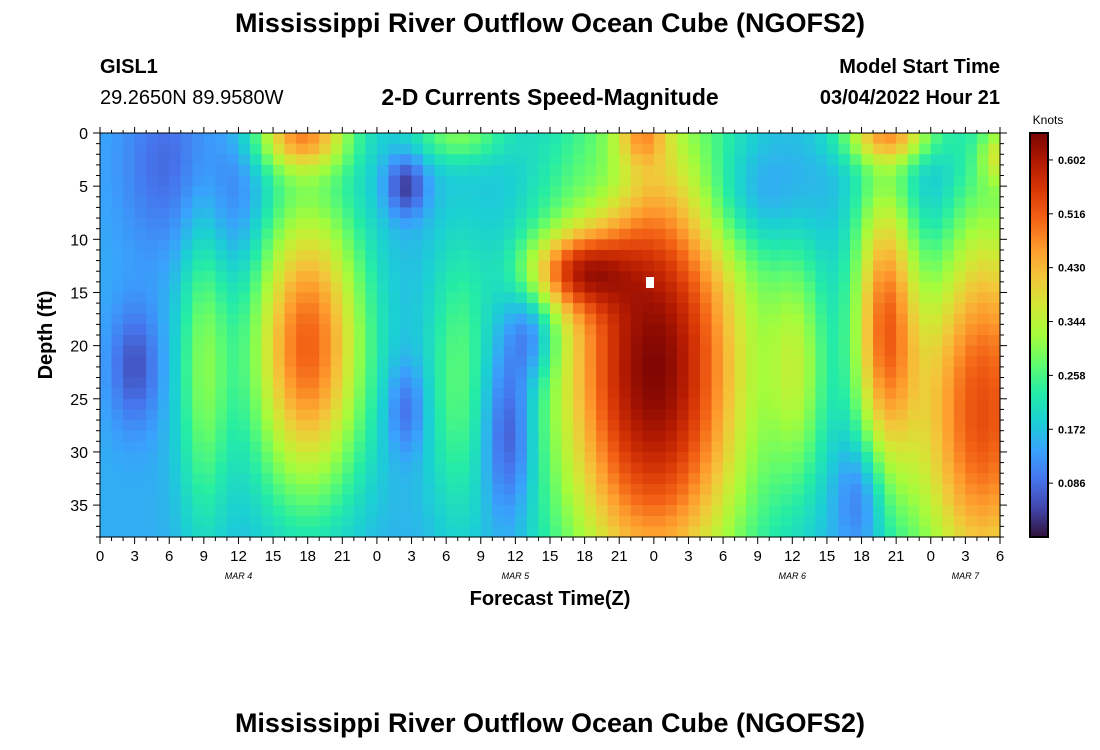  I want to click on x-tick-label: 21, so click(342, 556).